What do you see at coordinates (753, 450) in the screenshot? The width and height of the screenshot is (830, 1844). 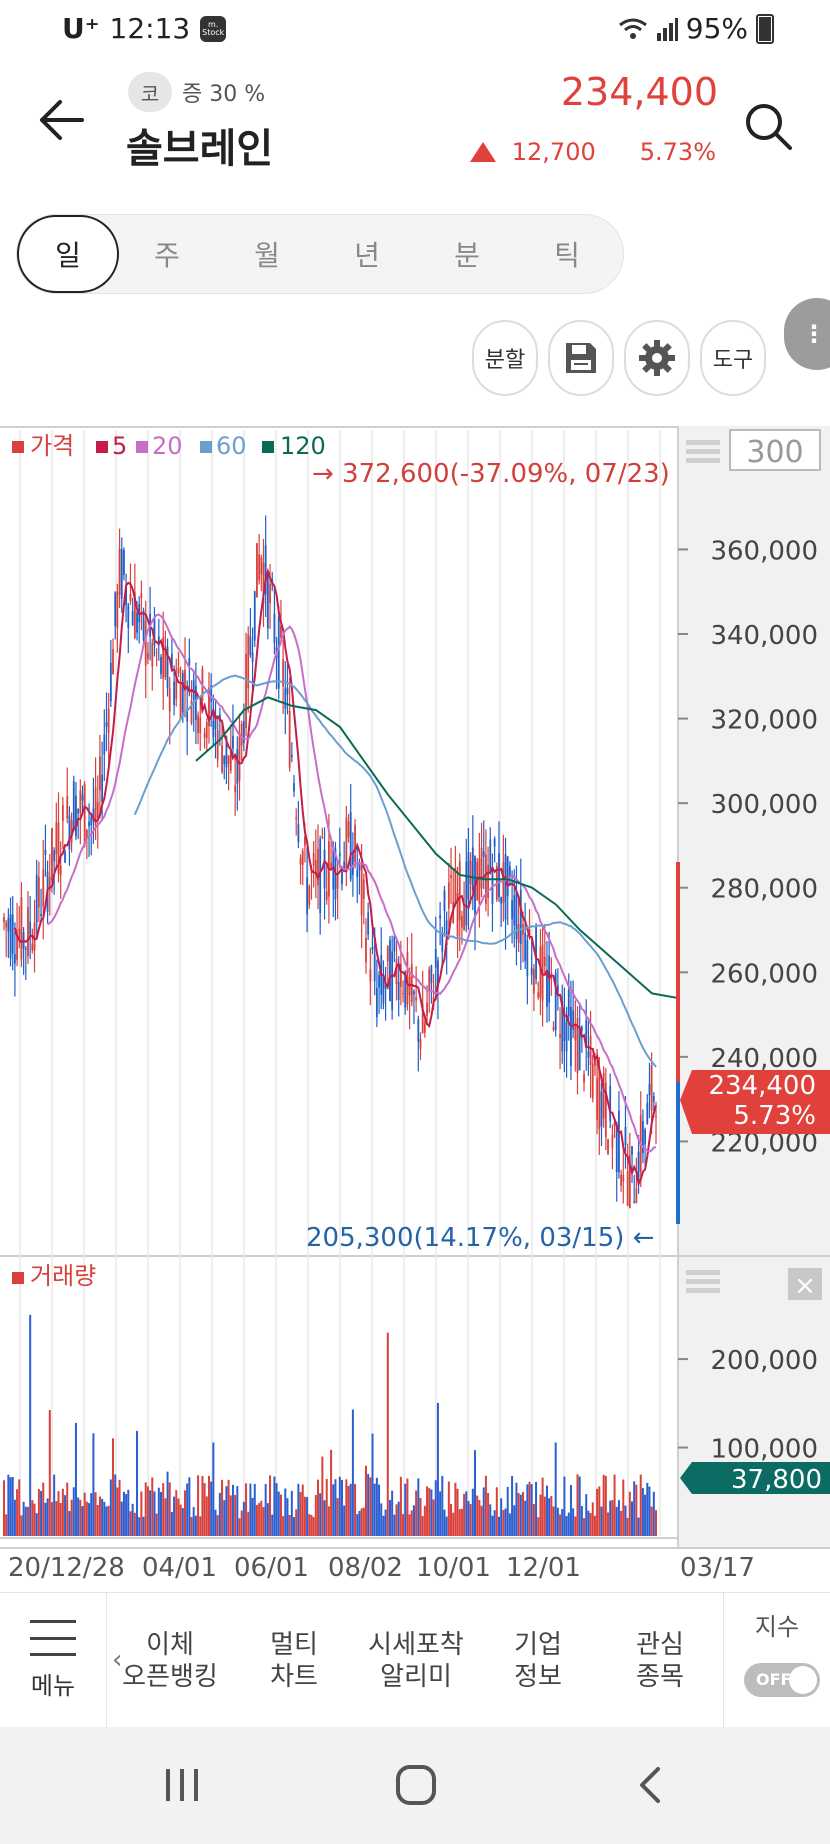 I see `count-box: 300` at bounding box center [753, 450].